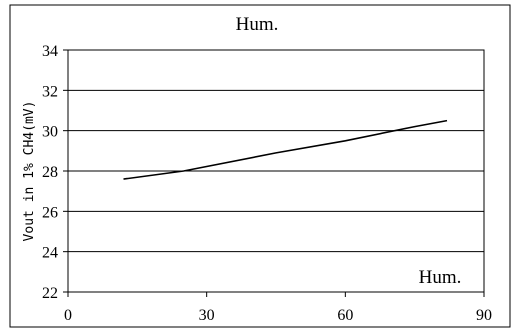 The height and width of the screenshot is (333, 522). Describe the element at coordinates (440, 277) in the screenshot. I see `x-axis-label: Hum.` at that location.